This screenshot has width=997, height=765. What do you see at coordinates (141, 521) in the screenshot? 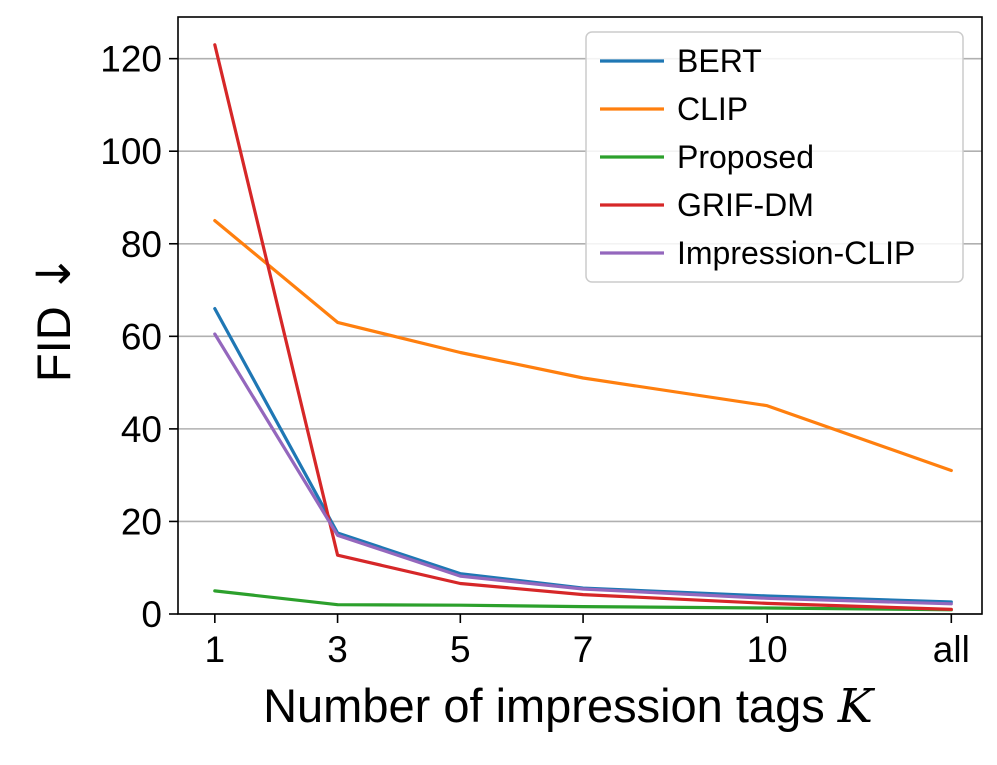
I see `y-tick-label: 20` at bounding box center [141, 521].